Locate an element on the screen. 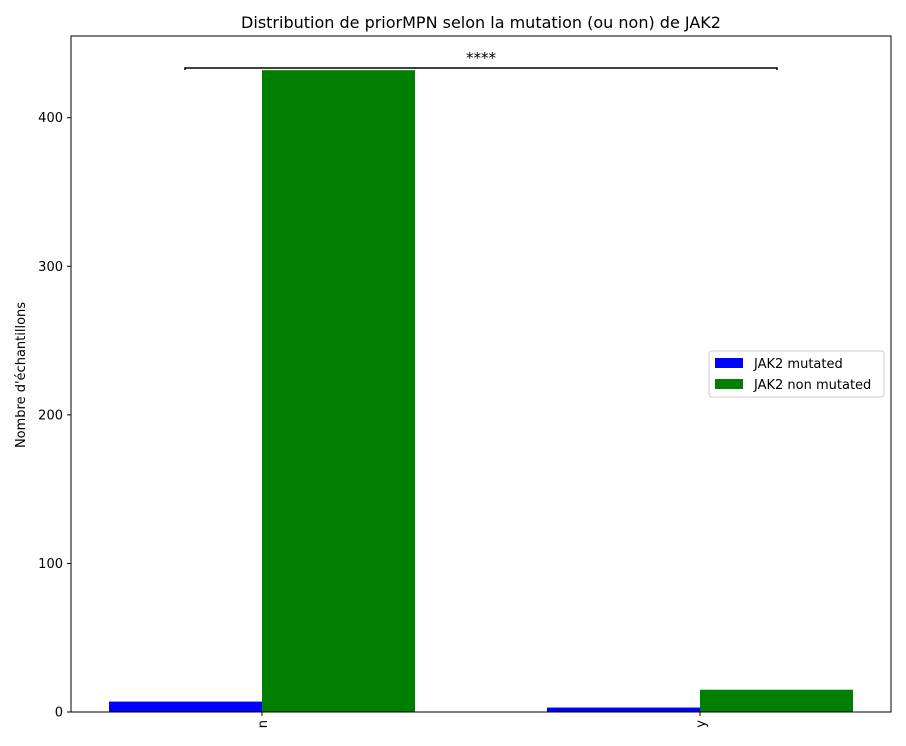 The width and height of the screenshot is (906, 746). y-tick-label: 300 is located at coordinates (50, 267).